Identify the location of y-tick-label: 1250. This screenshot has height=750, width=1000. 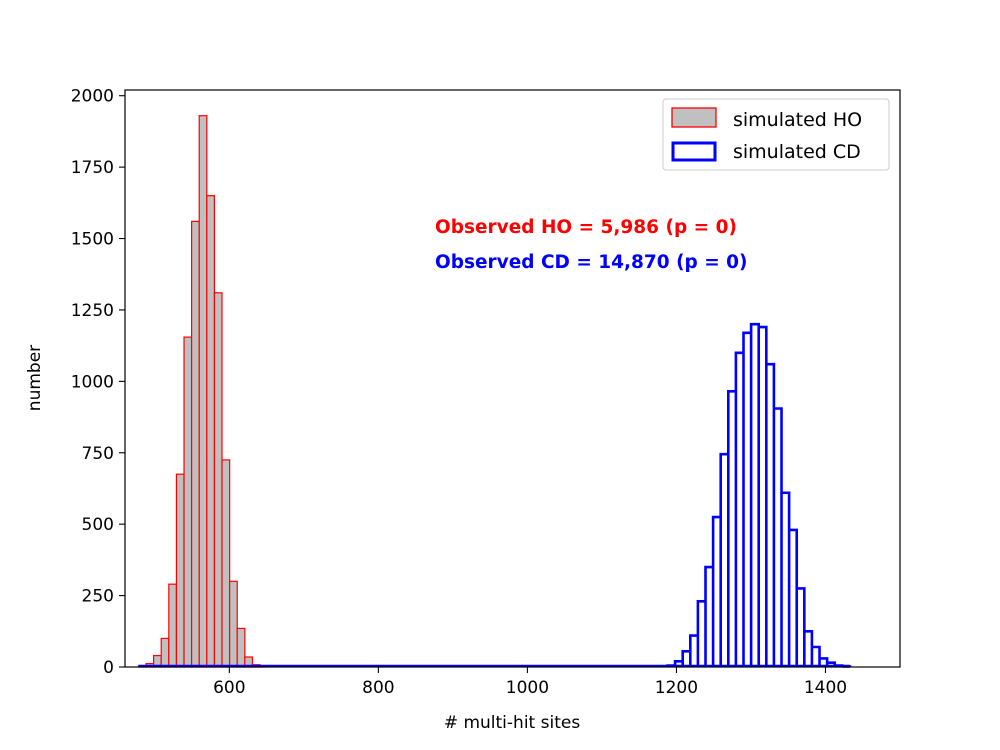
(92, 311).